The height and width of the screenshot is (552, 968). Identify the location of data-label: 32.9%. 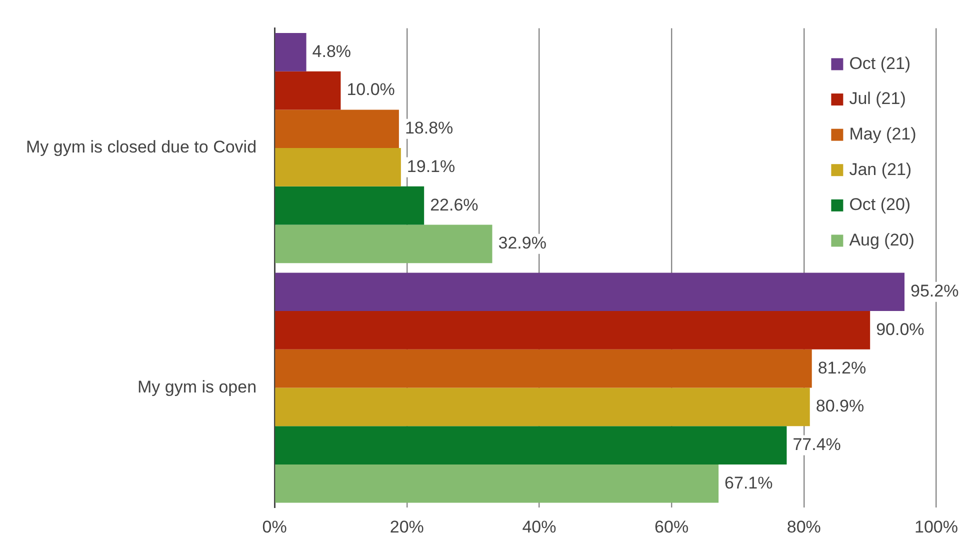
(522, 243).